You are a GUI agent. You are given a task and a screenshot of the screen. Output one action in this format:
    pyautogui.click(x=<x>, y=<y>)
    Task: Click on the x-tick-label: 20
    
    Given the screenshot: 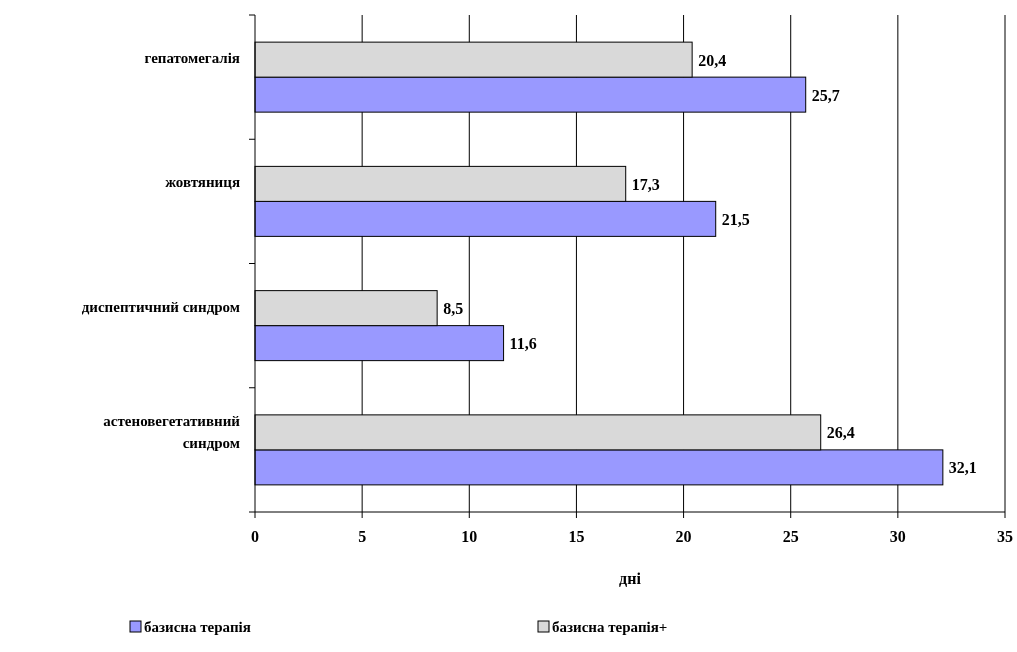 What is the action you would take?
    pyautogui.click(x=683, y=536)
    